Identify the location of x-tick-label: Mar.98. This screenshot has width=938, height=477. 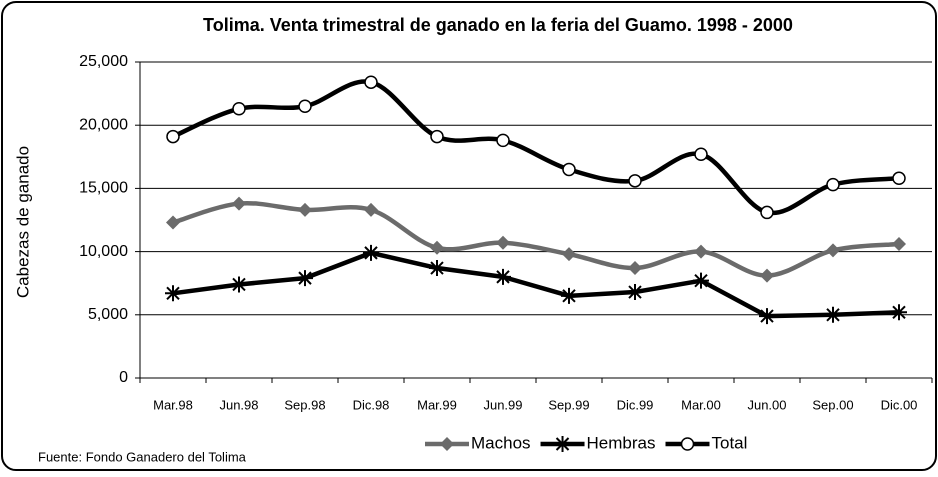
(173, 404).